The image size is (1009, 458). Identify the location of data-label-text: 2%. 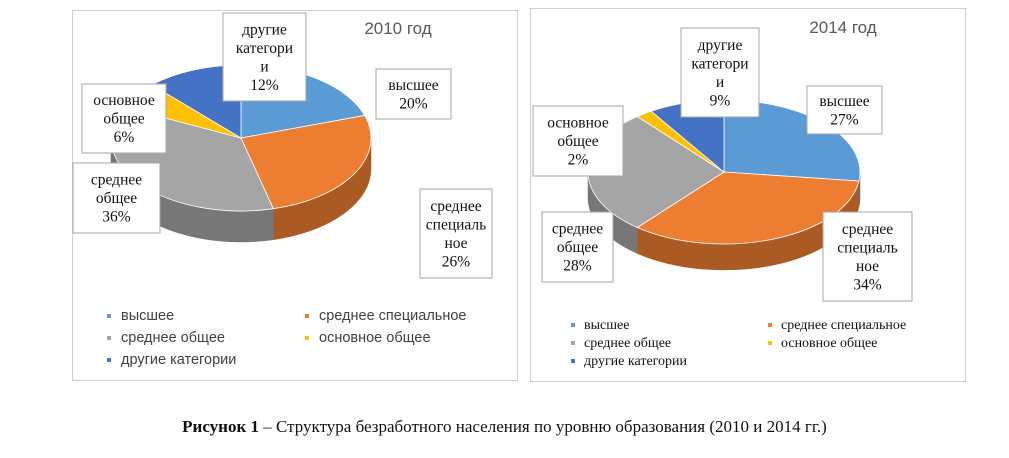
(578, 160).